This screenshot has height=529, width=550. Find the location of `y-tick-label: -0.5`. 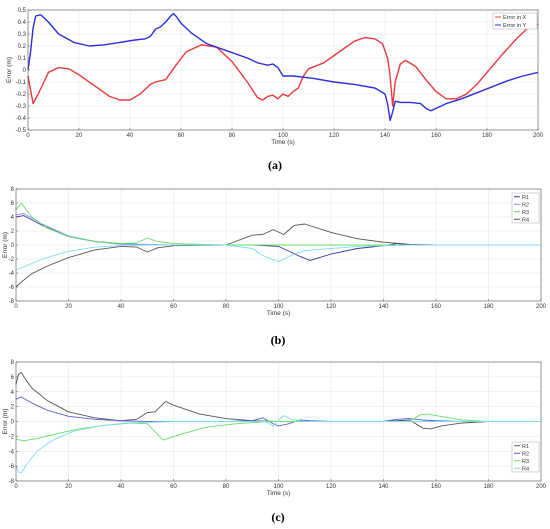

y-tick-label: -0.5 is located at coordinates (21, 131).